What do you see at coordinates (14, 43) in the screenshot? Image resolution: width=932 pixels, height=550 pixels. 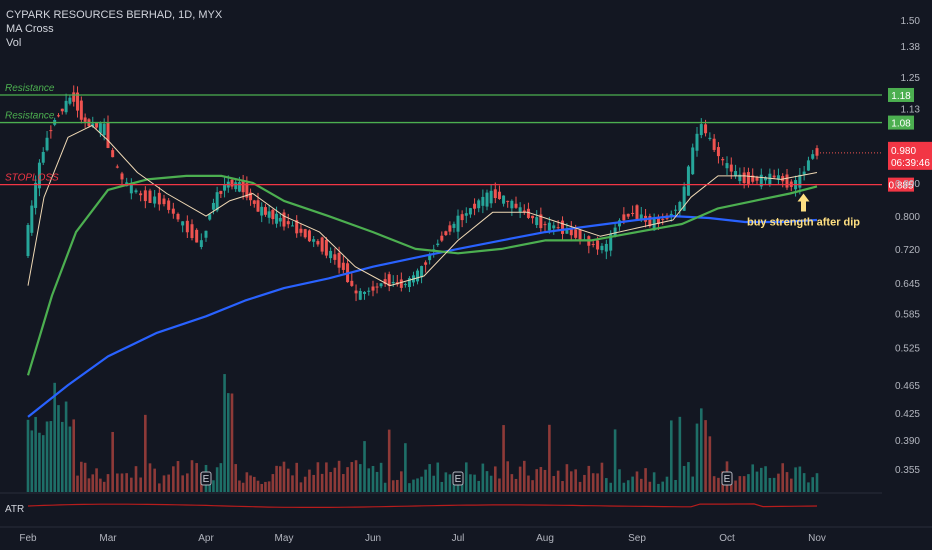 I see `indicator-volume: Vol` at bounding box center [14, 43].